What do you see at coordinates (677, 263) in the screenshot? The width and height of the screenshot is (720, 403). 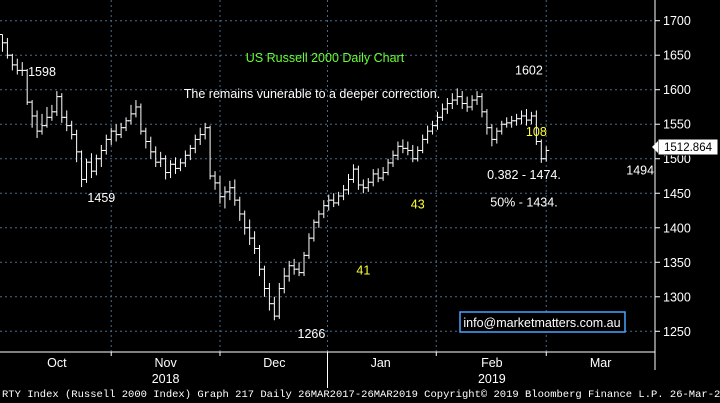 I see `y-tick-label: 1350` at bounding box center [677, 263].